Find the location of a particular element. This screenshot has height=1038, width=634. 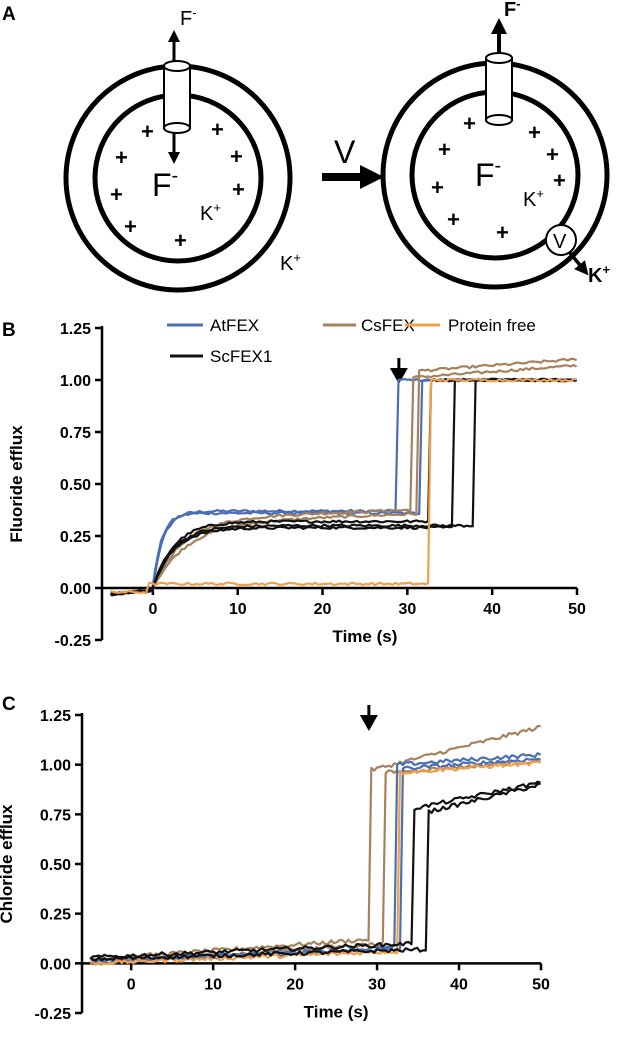

valinomycin-carrier-icon: V is located at coordinates (561, 240).